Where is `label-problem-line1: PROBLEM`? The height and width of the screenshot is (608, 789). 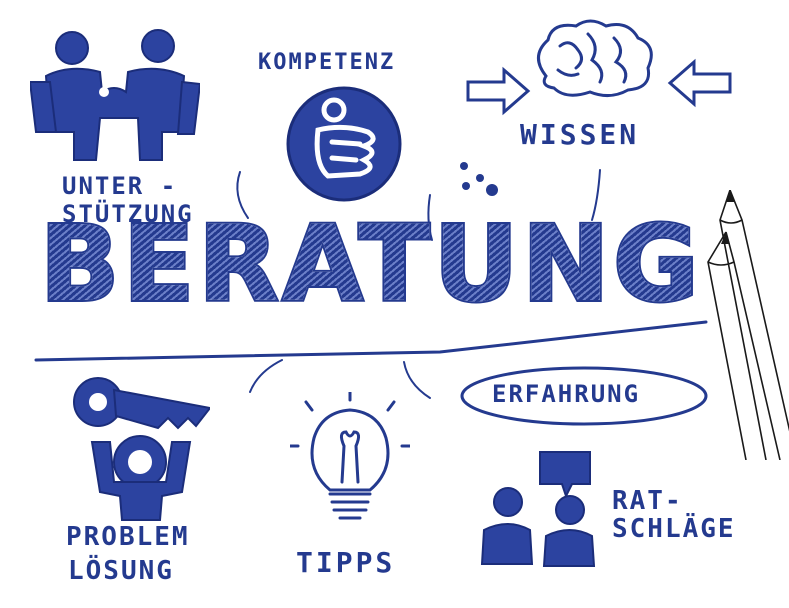
label-problem-line1: PROBLEM is located at coordinates (128, 537).